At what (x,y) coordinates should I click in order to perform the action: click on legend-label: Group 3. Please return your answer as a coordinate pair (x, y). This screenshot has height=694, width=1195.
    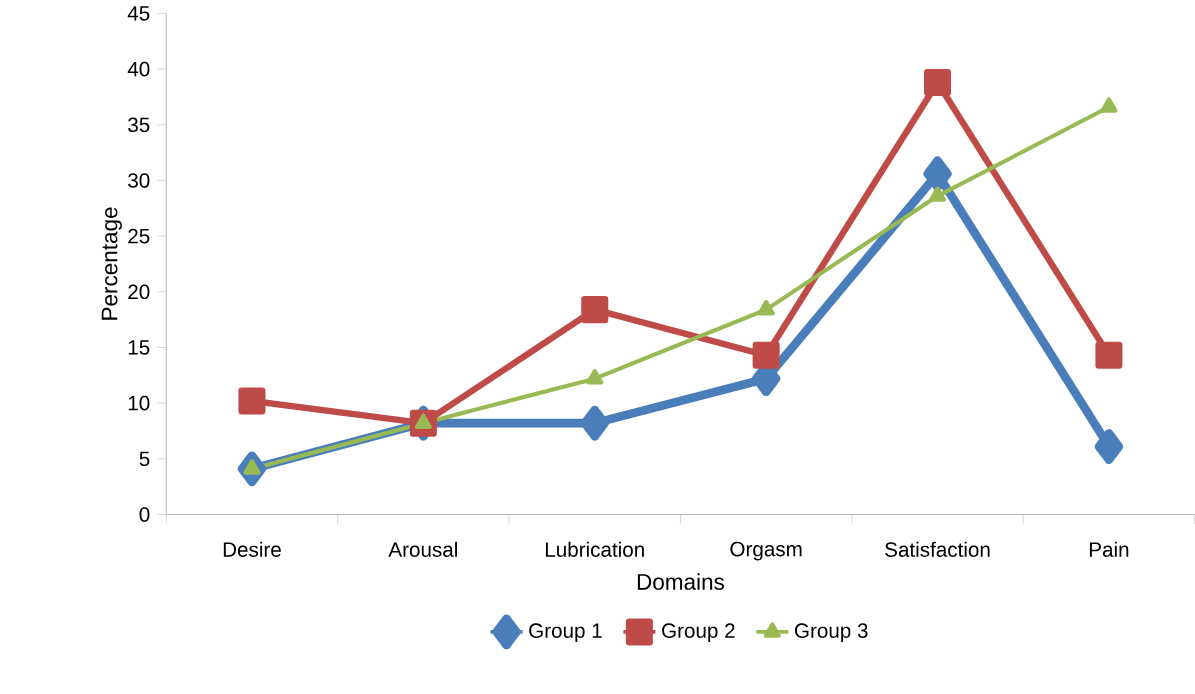
    Looking at the image, I should click on (831, 633).